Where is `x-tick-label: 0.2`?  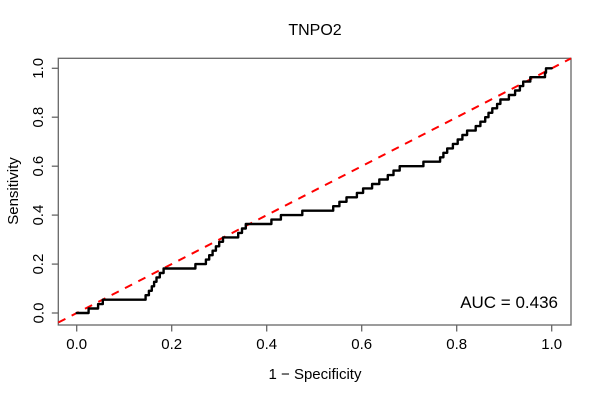 x-tick-label: 0.2 is located at coordinates (171, 344).